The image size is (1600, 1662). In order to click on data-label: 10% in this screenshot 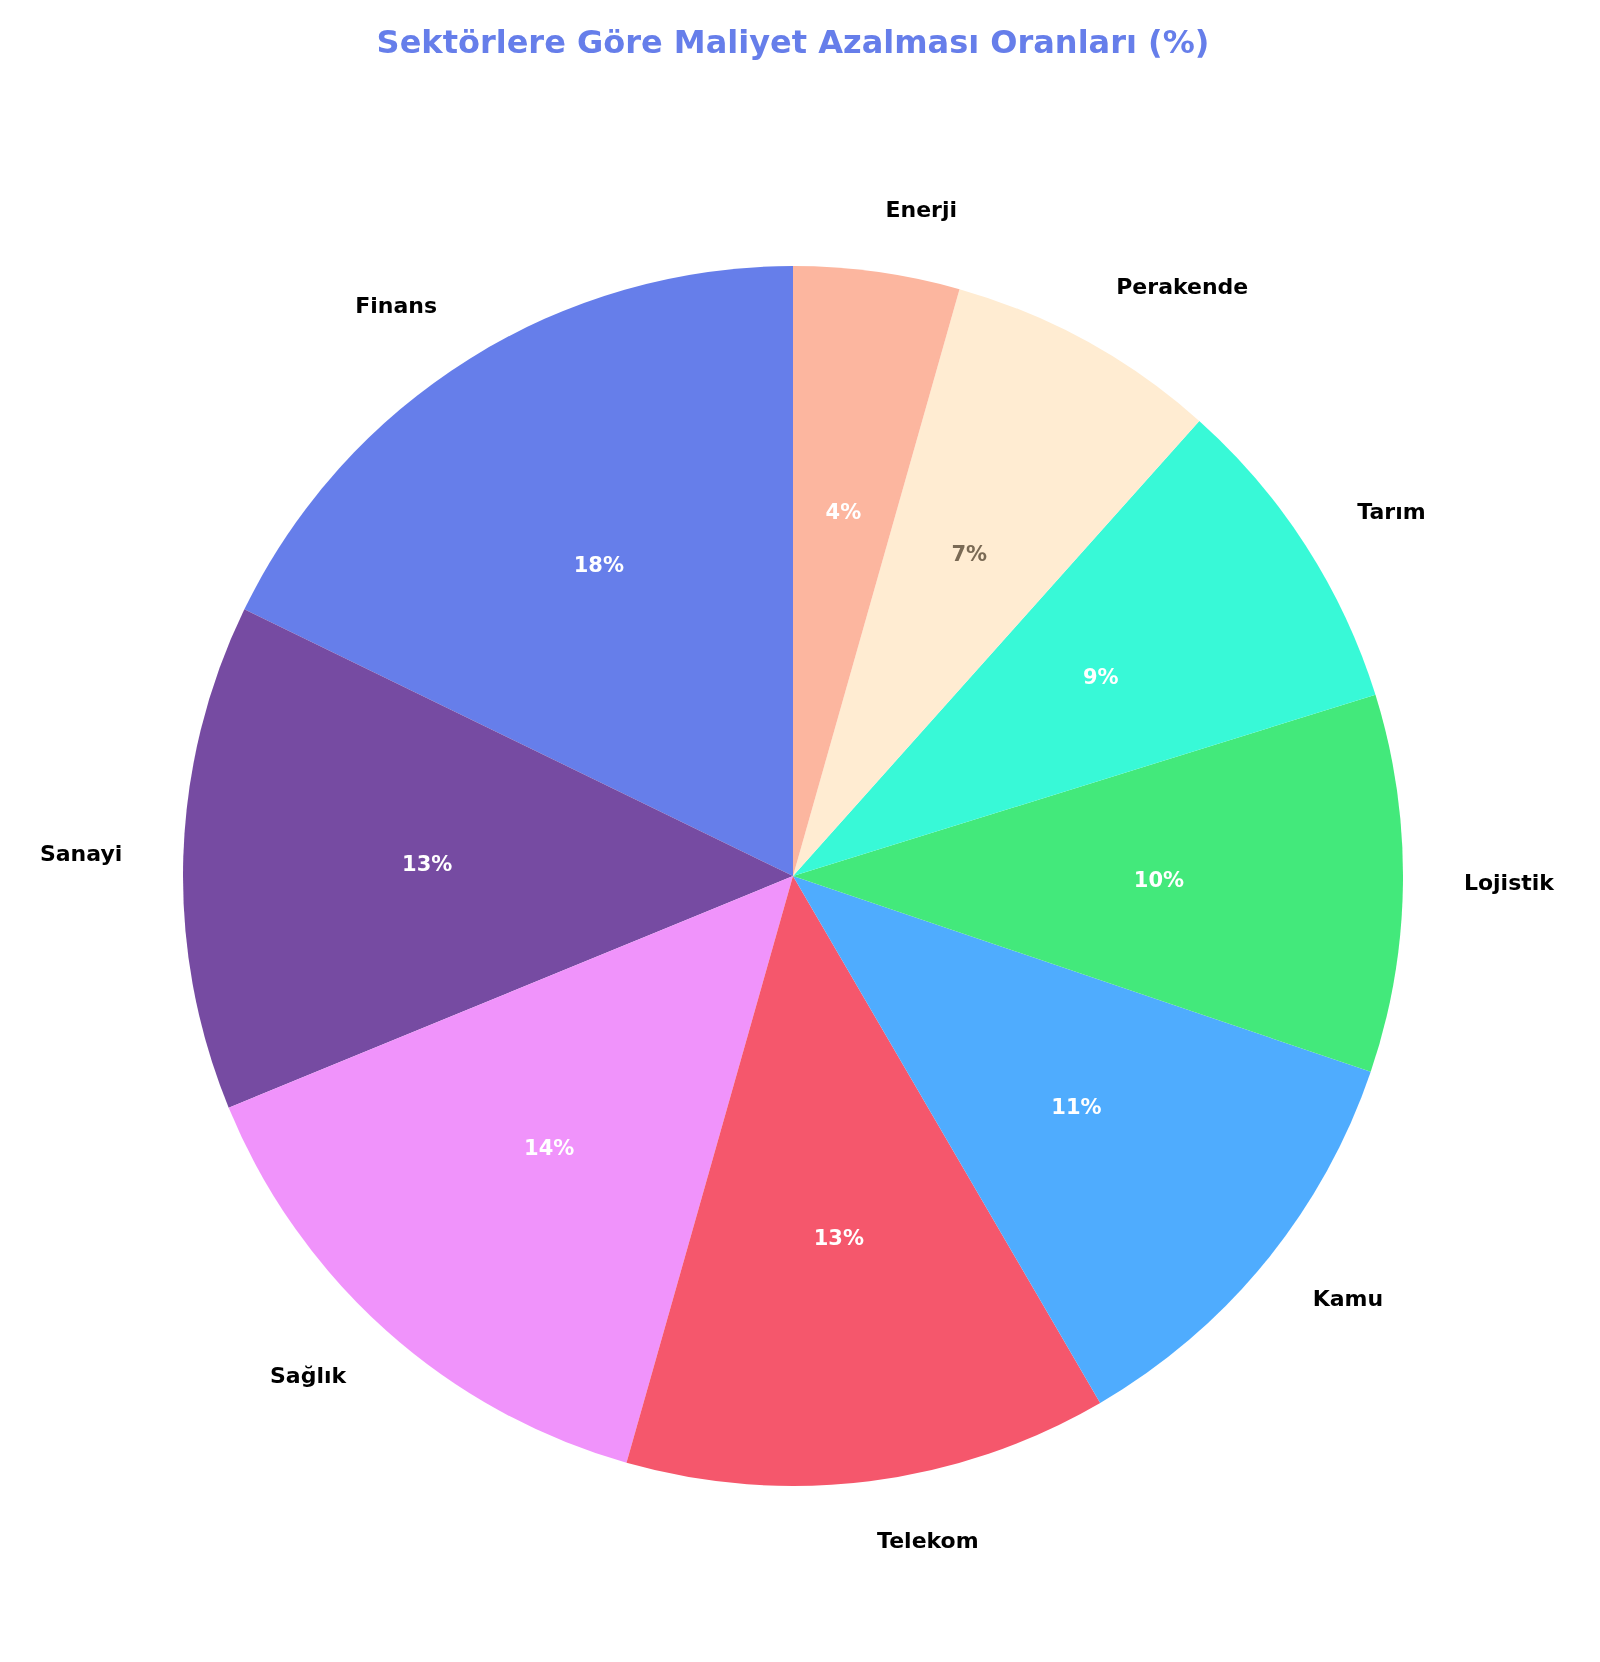, I will do `click(1159, 879)`.